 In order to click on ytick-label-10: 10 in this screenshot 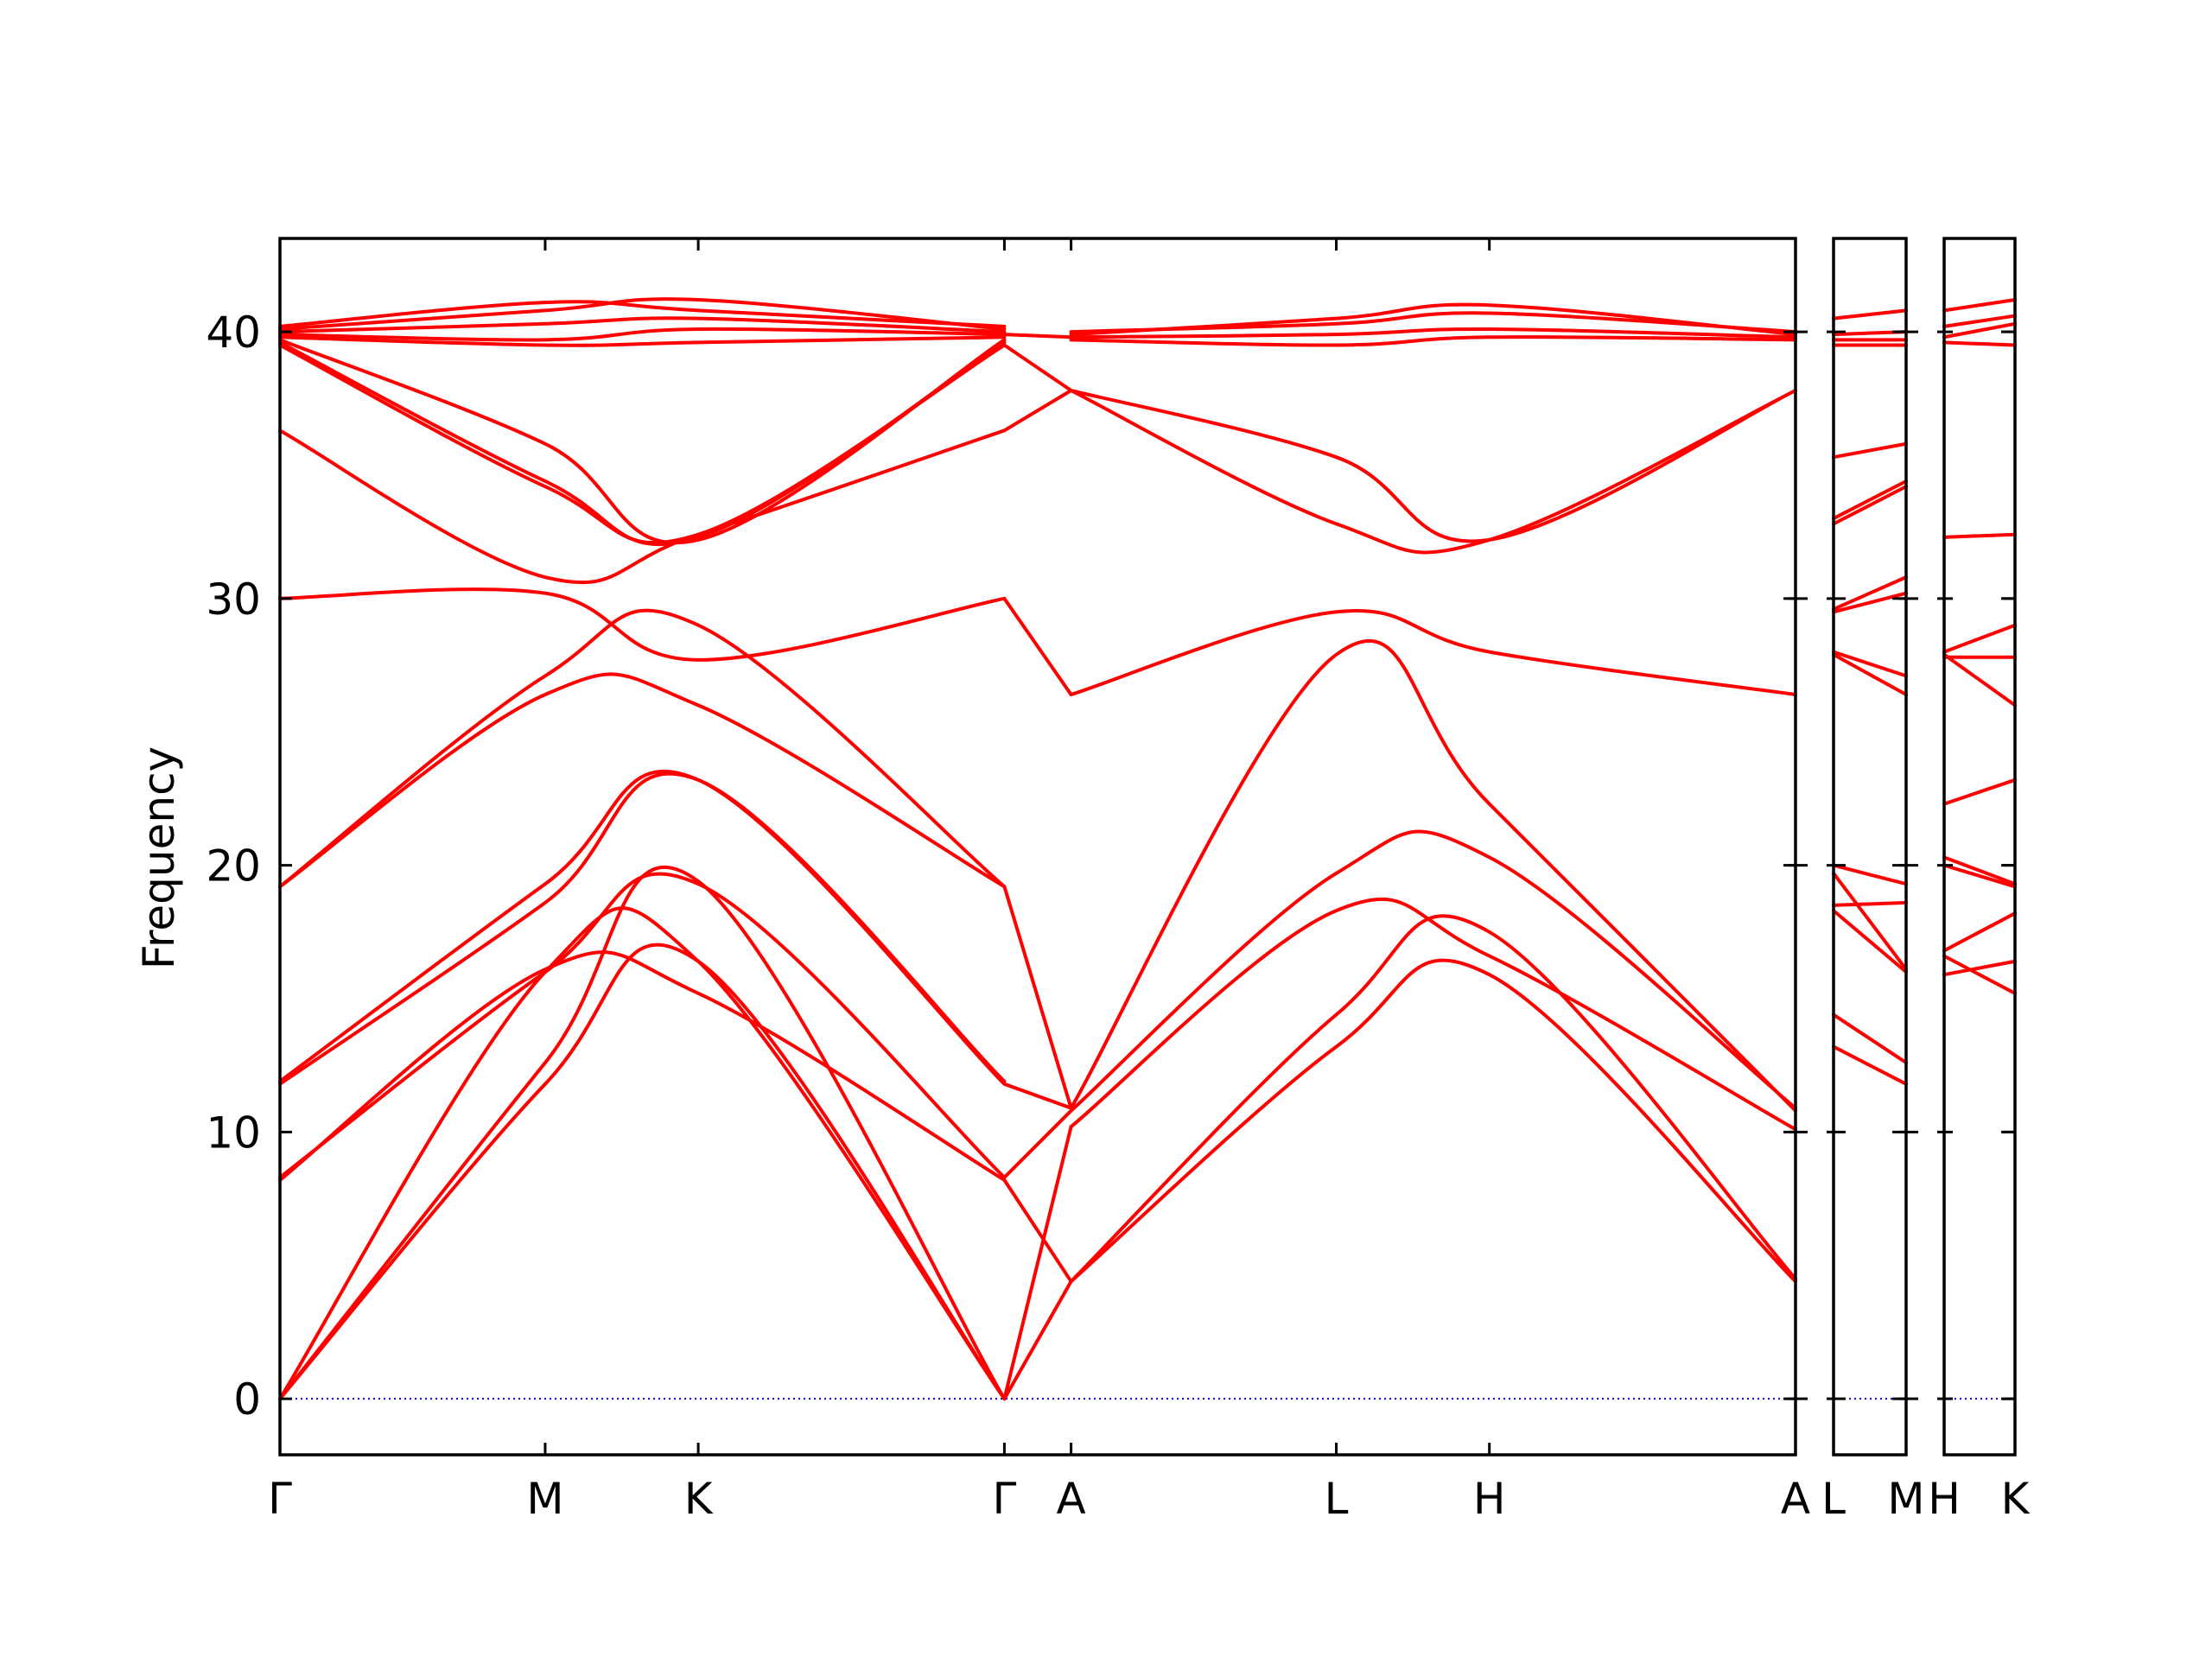, I will do `click(233, 1133)`.